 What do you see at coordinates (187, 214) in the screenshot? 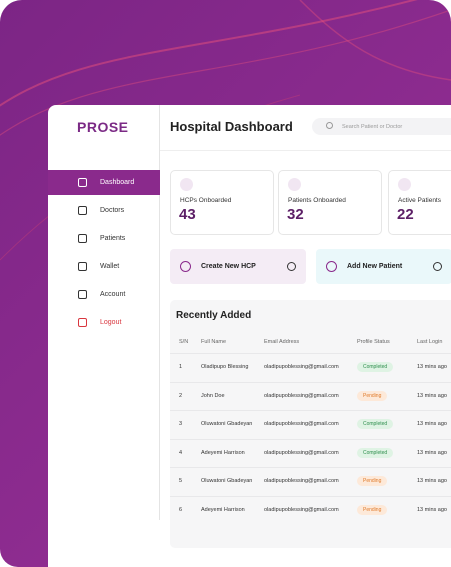
I see `stat-value: 43` at bounding box center [187, 214].